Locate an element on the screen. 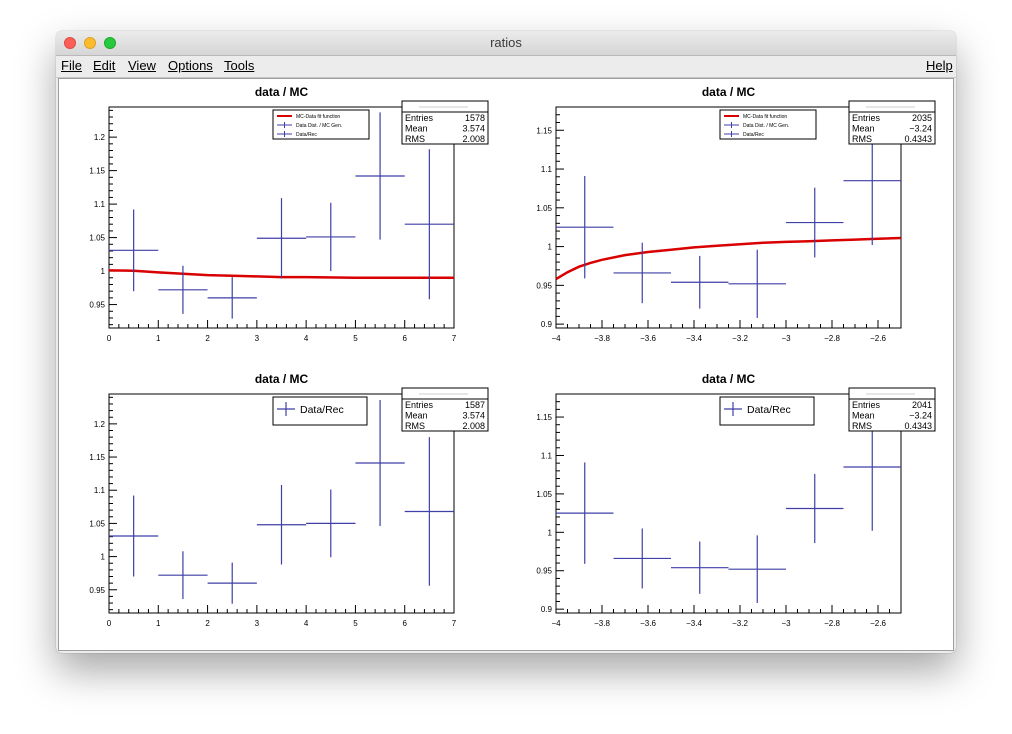 The image size is (1012, 734). menu-options: Options is located at coordinates (190, 65).